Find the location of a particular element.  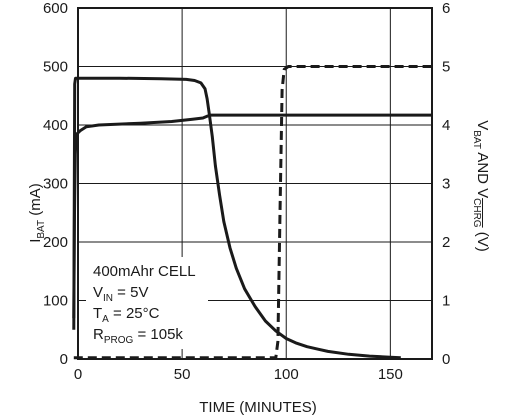

y-right-tick-label: 0 is located at coordinates (446, 359).